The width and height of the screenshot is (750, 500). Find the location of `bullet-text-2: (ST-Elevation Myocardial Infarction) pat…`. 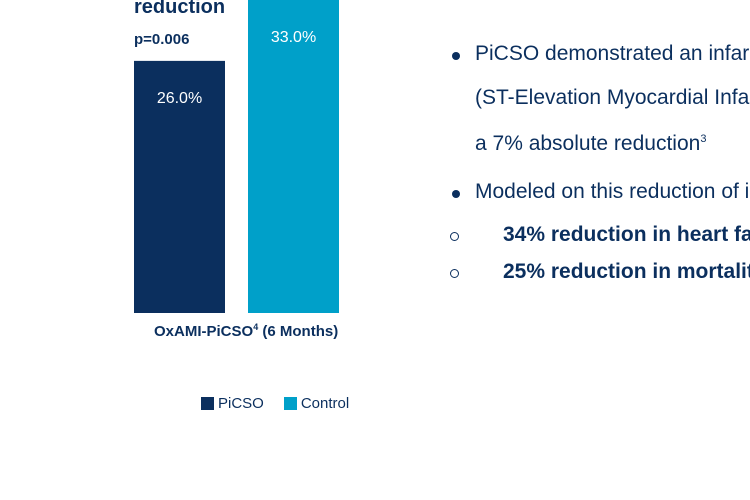

bullet-text-2: (ST-Elevation Myocardial Infarction) pat… is located at coordinates (612, 97).